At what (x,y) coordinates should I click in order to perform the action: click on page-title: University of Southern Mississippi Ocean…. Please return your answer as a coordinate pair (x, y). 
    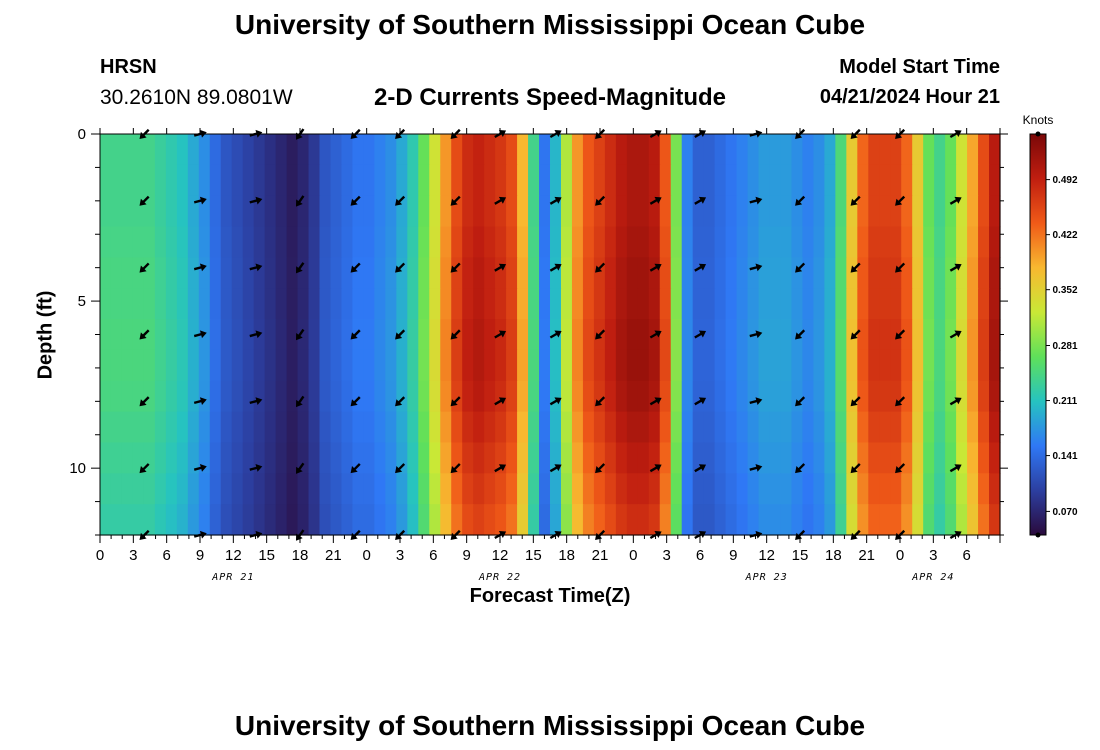
    Looking at the image, I should click on (550, 24).